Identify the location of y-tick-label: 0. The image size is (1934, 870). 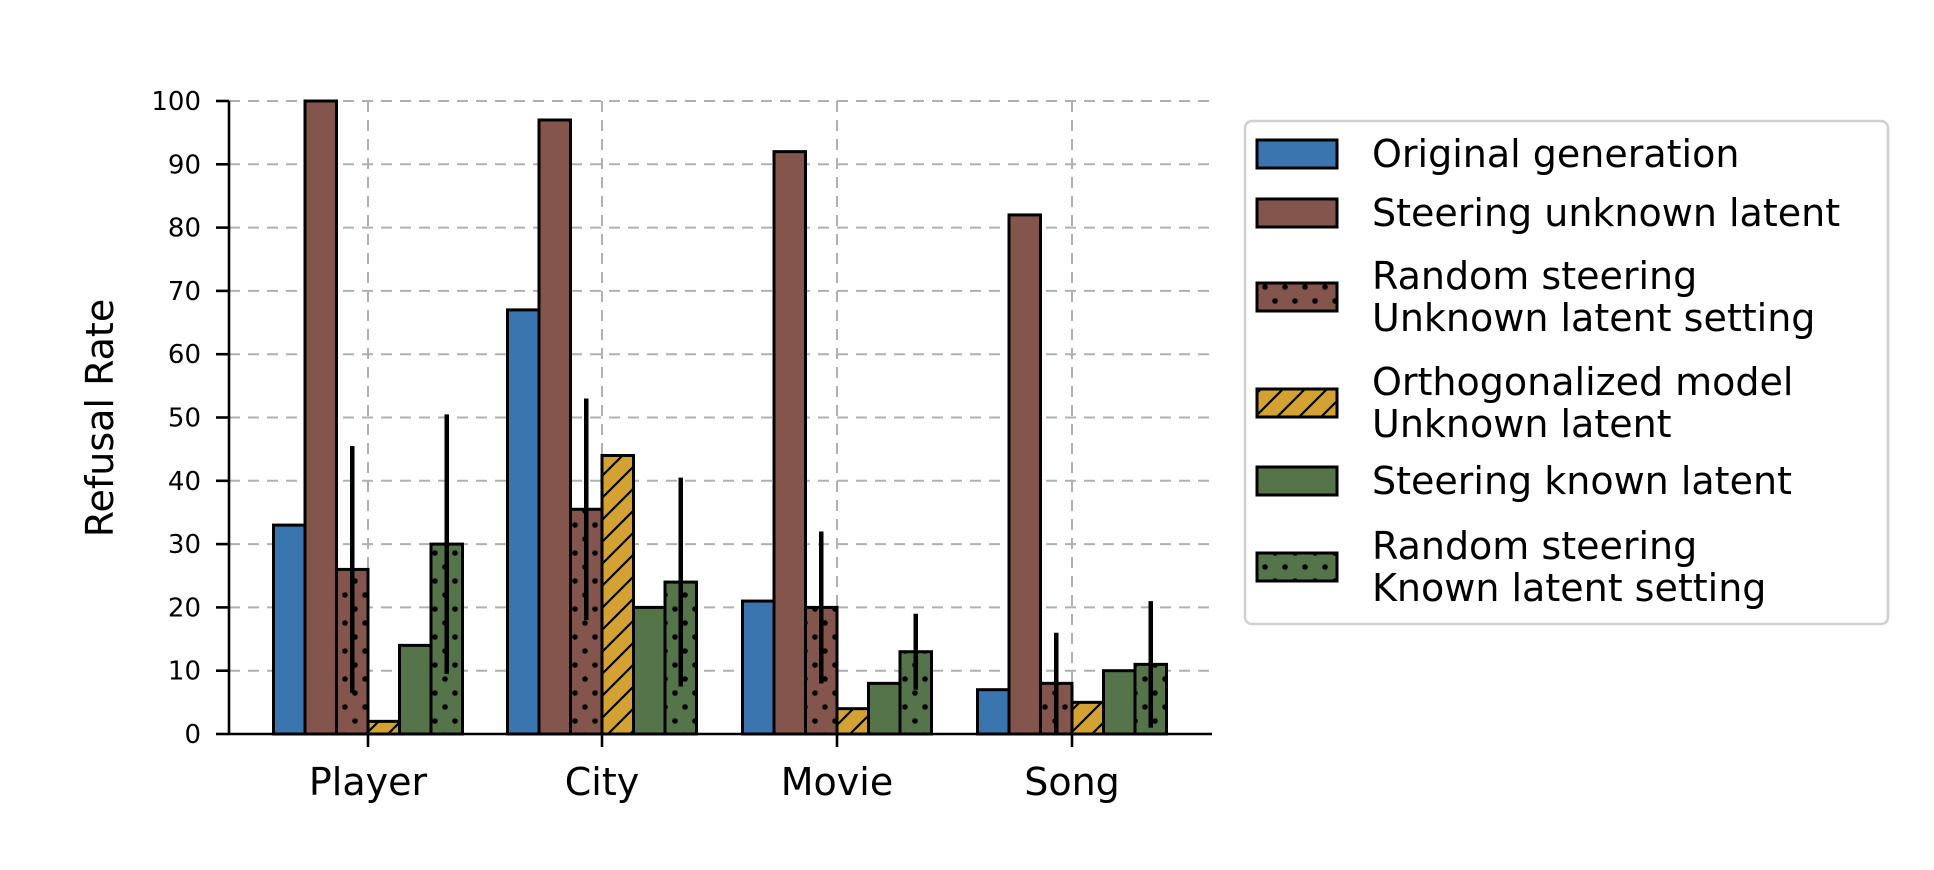
(192, 735).